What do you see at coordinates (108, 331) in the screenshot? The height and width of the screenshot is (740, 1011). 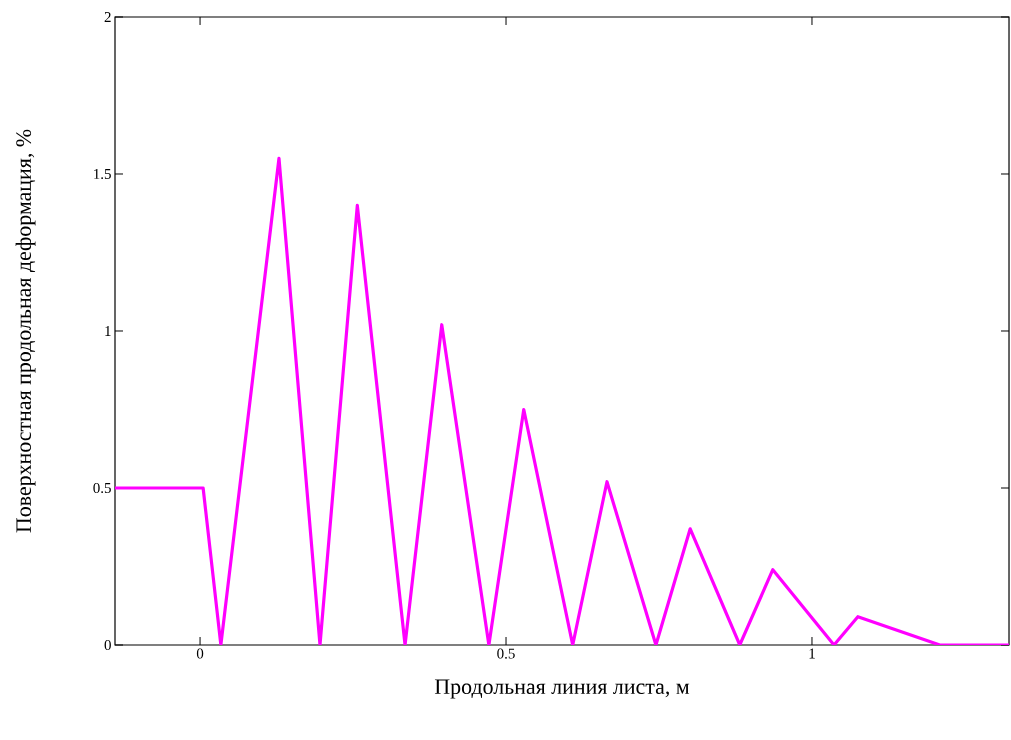 I see `y-tick-label: 1` at bounding box center [108, 331].